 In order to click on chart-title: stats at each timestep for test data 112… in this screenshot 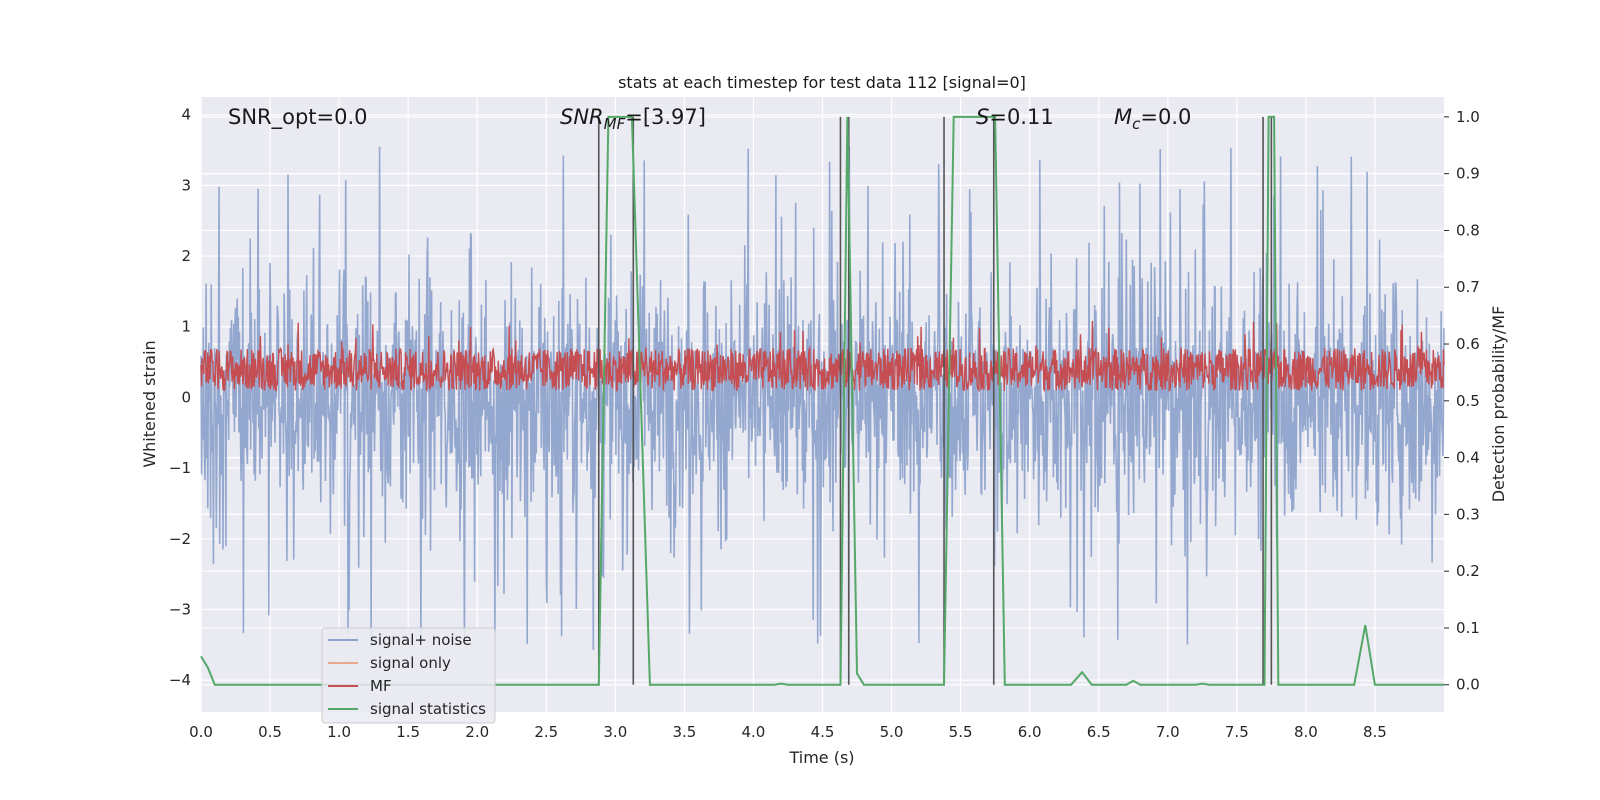, I will do `click(822, 82)`.